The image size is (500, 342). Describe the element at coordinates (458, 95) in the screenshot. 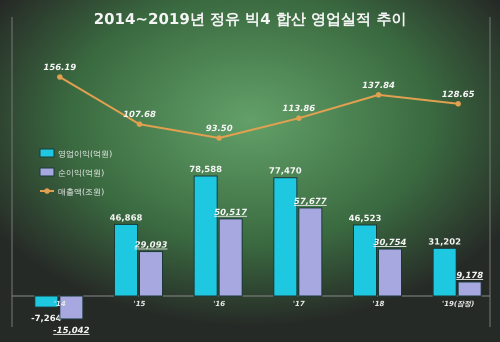

I see `data-label: 128.65` at that location.